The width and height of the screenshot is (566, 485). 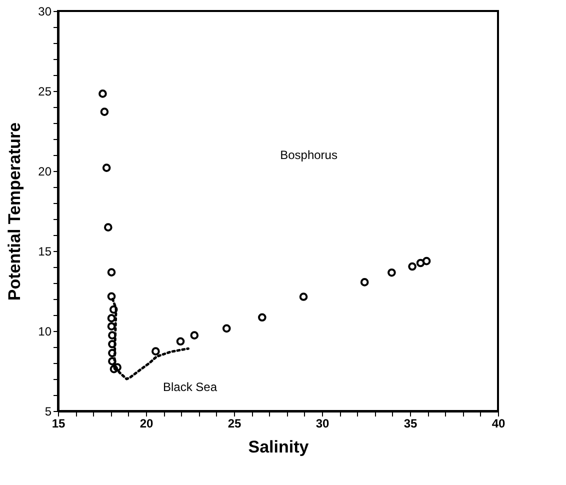 I want to click on x-tick-label: 20, so click(x=147, y=423).